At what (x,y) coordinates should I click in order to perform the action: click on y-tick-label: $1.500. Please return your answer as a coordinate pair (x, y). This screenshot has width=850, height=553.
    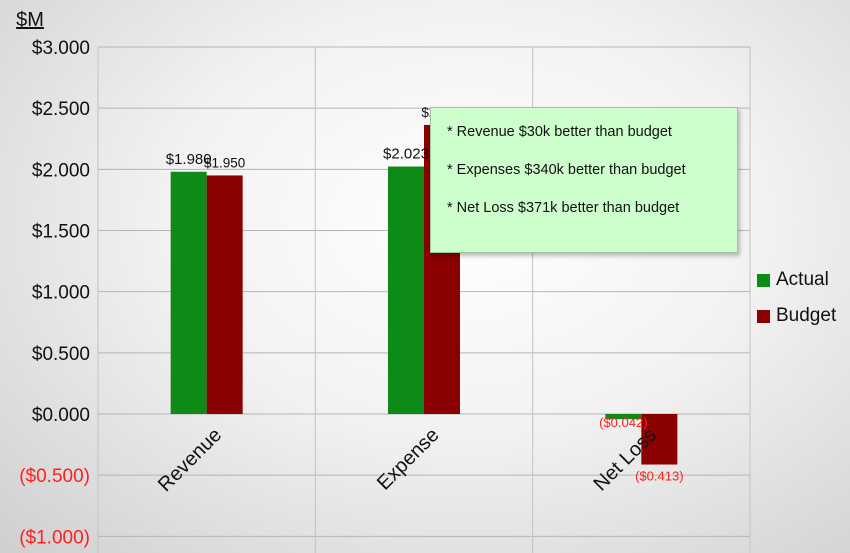
    Looking at the image, I should click on (61, 232).